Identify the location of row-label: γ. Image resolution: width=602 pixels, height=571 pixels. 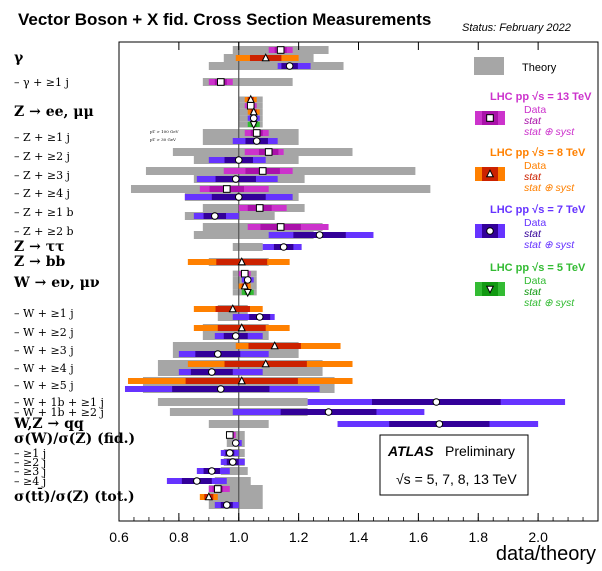
(19, 58).